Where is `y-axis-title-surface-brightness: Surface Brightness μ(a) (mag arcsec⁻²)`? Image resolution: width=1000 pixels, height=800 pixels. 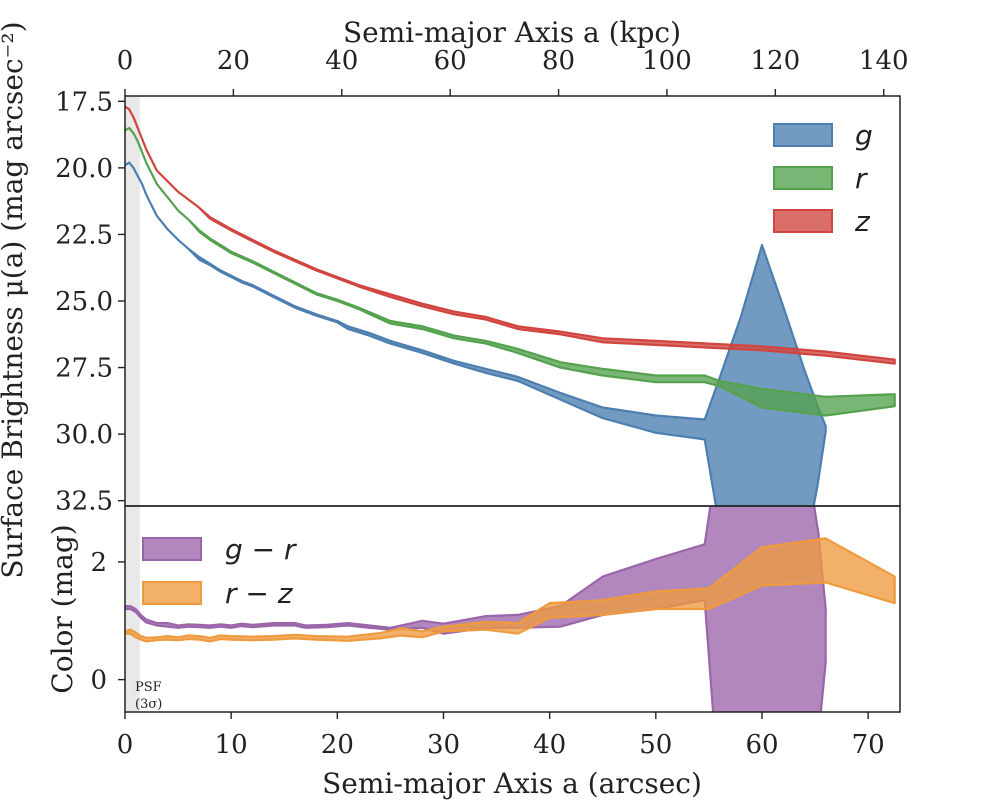
y-axis-title-surface-brightness: Surface Brightness μ(a) (mag arcsec⁻²) is located at coordinates (14, 299).